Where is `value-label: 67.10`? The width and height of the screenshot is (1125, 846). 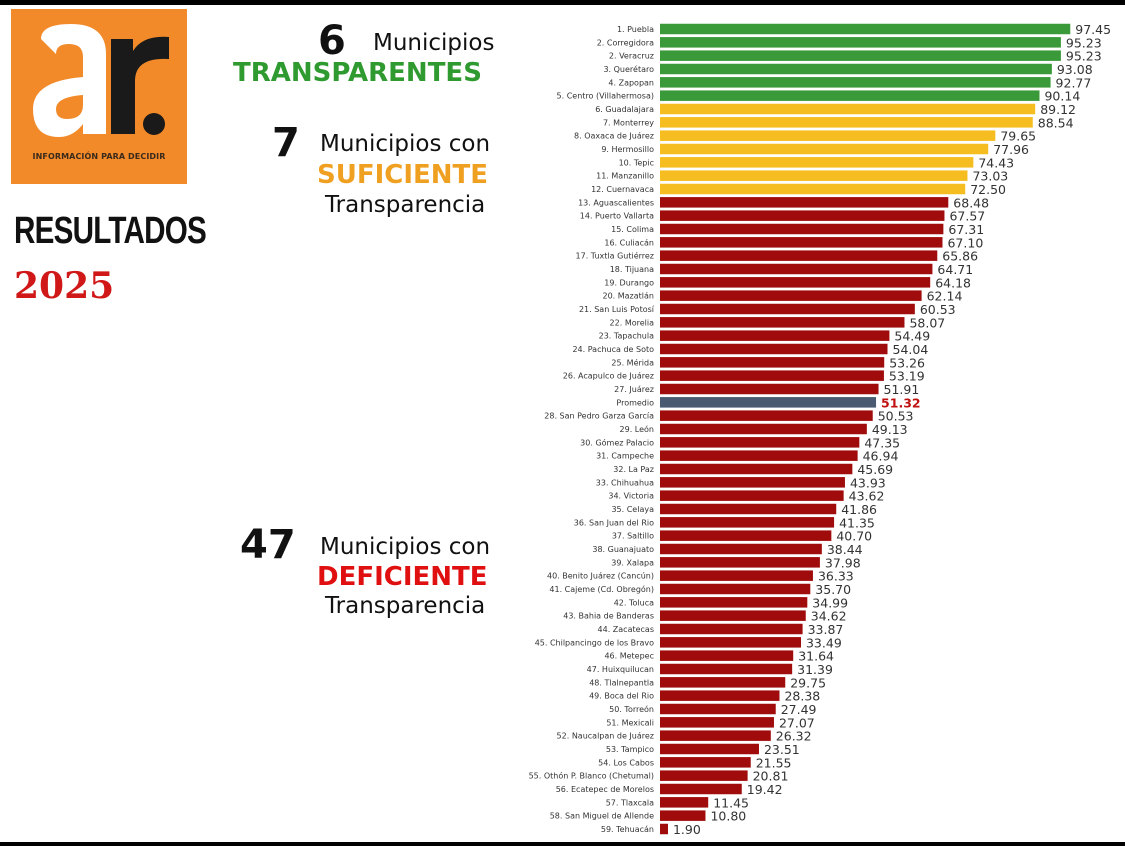 value-label: 67.10 is located at coordinates (965, 242).